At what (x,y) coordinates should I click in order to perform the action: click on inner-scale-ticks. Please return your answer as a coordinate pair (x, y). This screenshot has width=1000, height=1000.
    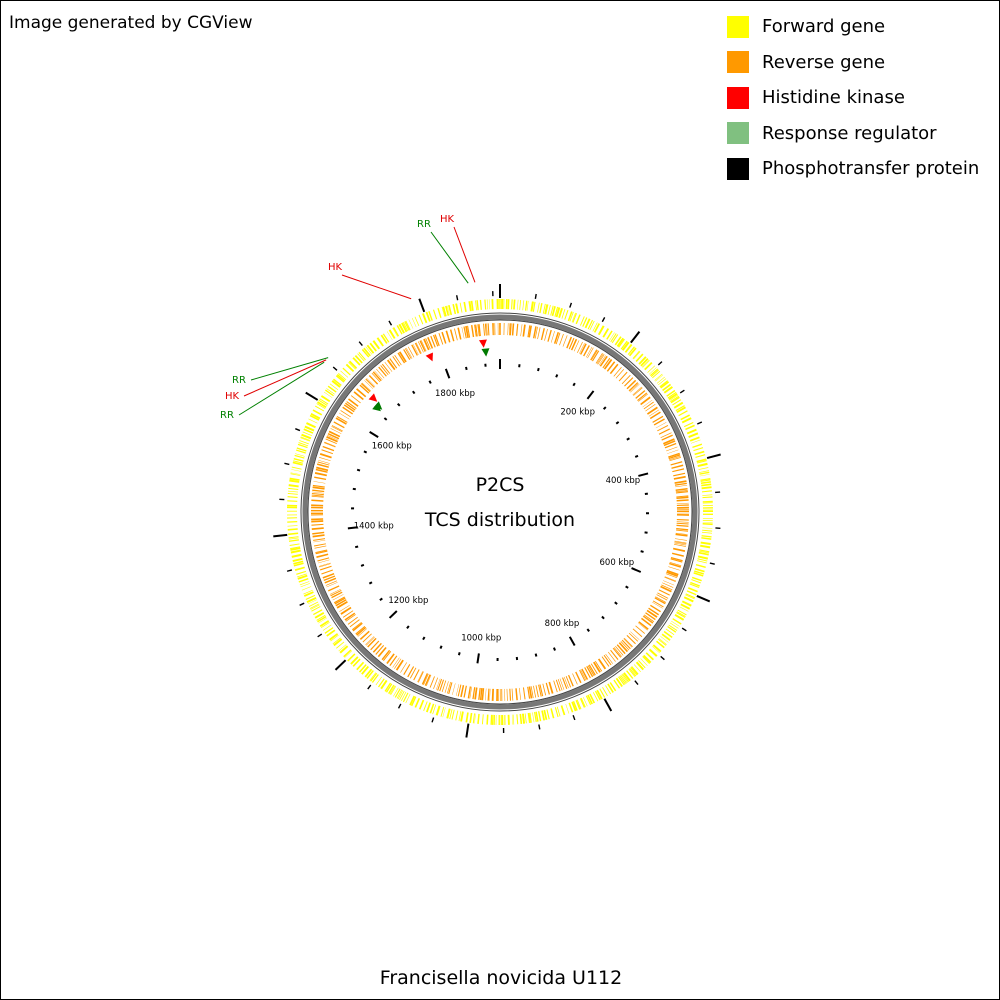
    Looking at the image, I should click on (498, 511).